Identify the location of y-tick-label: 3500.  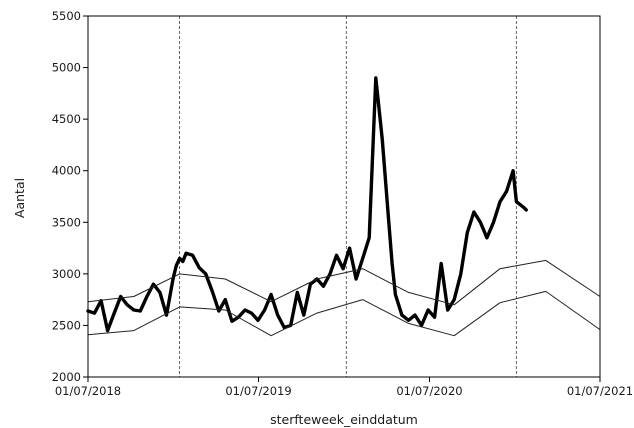
(66, 222).